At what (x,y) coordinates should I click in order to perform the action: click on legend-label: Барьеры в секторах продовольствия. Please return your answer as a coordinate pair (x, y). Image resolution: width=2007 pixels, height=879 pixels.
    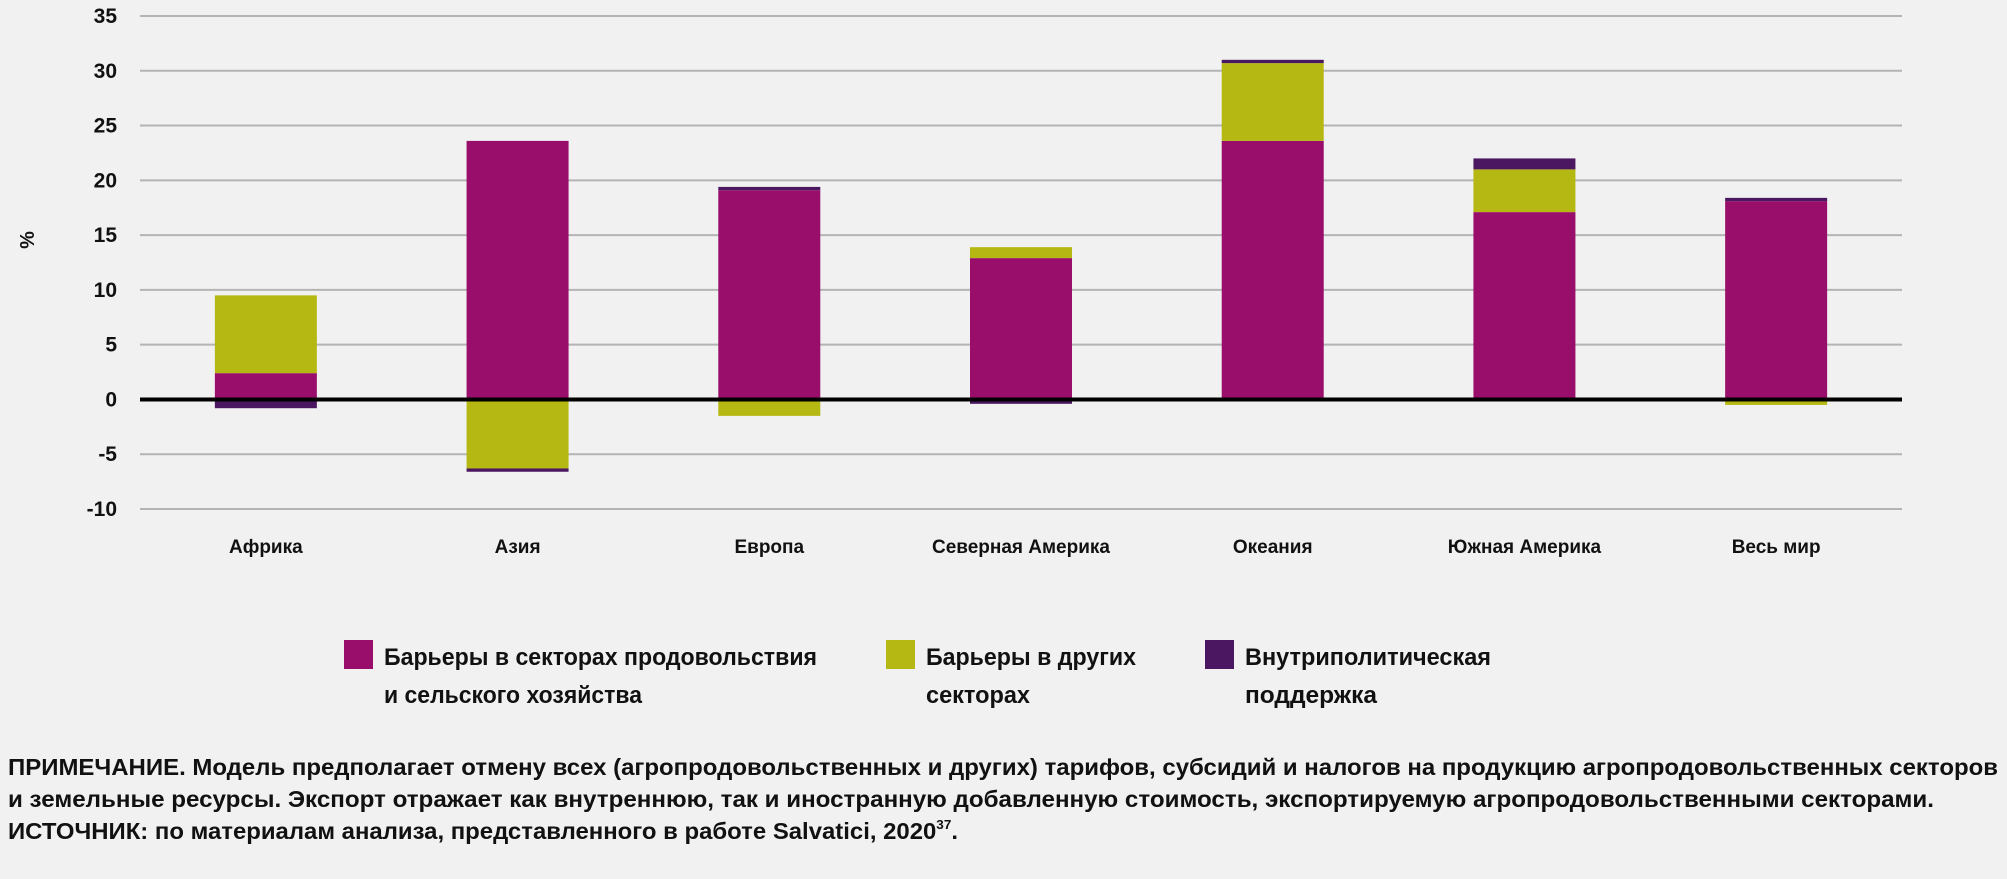
    Looking at the image, I should click on (600, 657).